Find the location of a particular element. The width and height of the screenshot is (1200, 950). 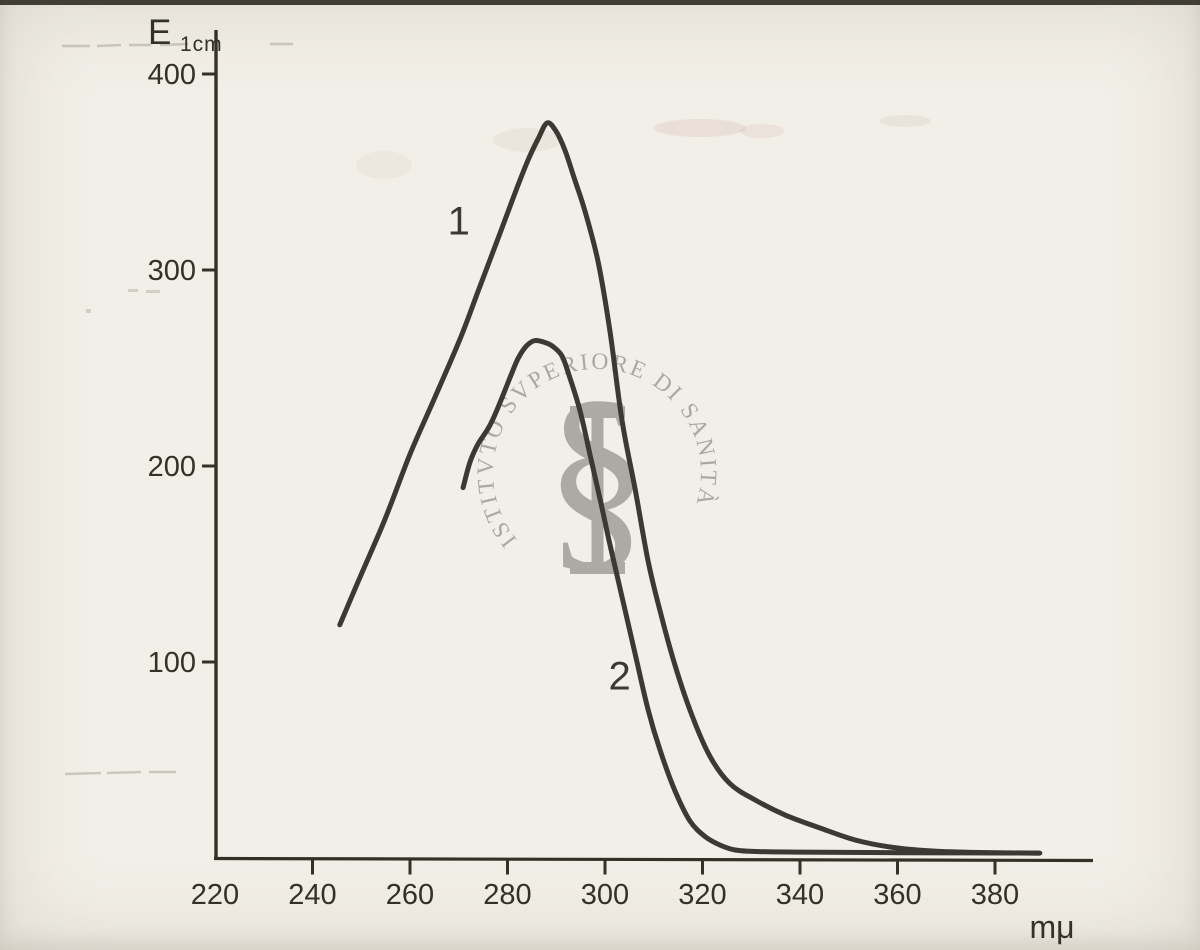

x-tick-label: 220 is located at coordinates (215, 895).